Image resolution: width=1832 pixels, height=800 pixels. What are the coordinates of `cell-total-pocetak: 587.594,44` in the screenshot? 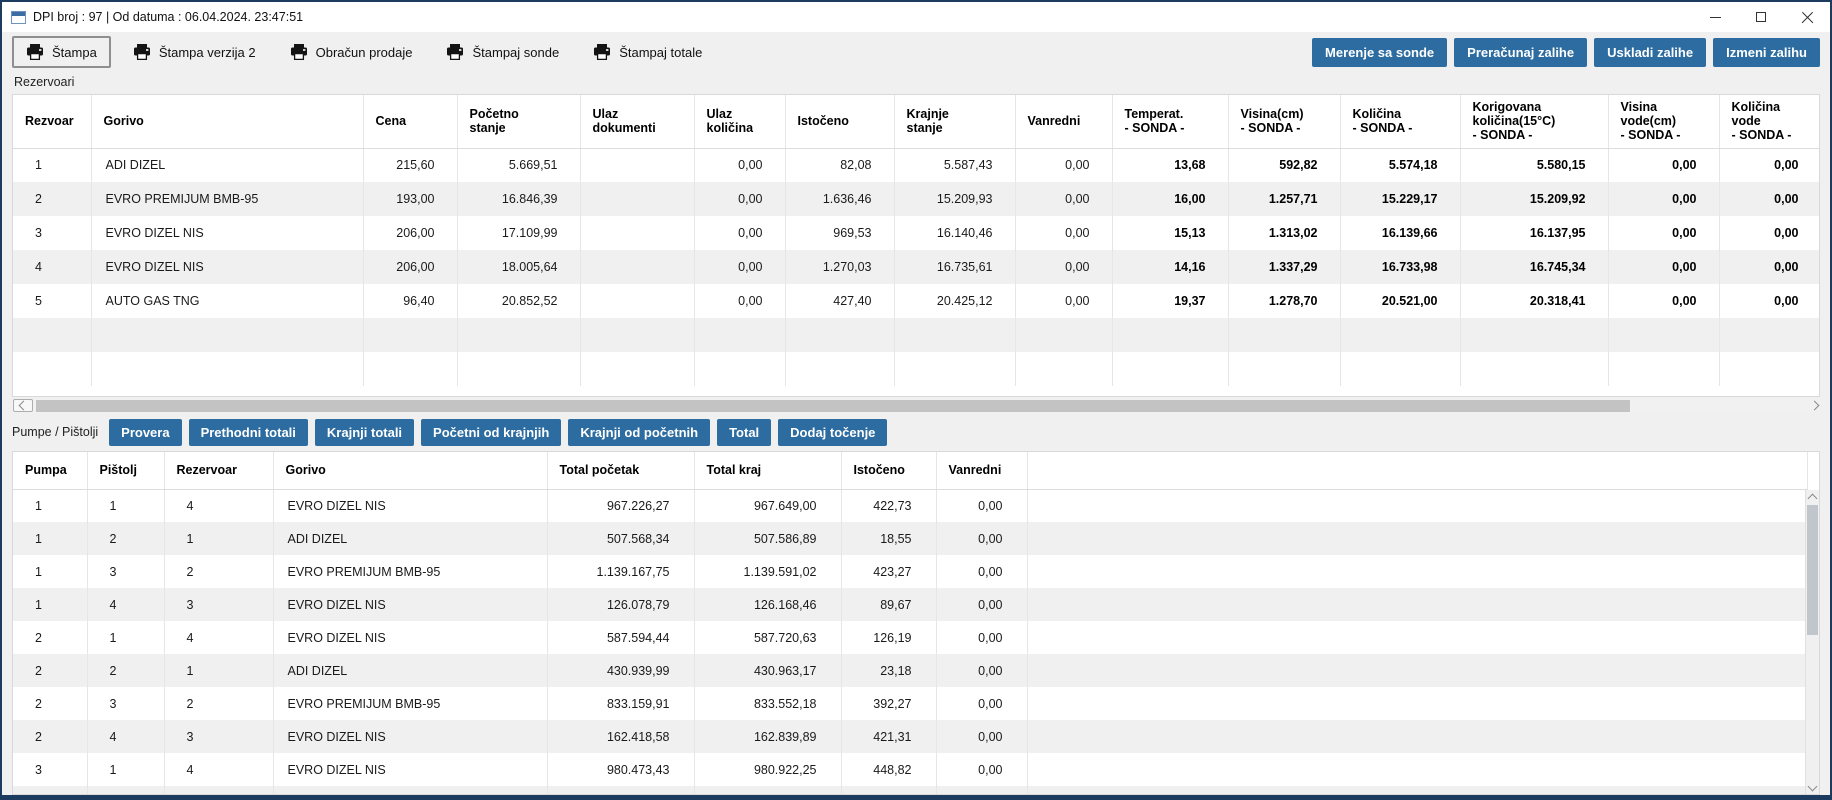 It's located at (621, 637).